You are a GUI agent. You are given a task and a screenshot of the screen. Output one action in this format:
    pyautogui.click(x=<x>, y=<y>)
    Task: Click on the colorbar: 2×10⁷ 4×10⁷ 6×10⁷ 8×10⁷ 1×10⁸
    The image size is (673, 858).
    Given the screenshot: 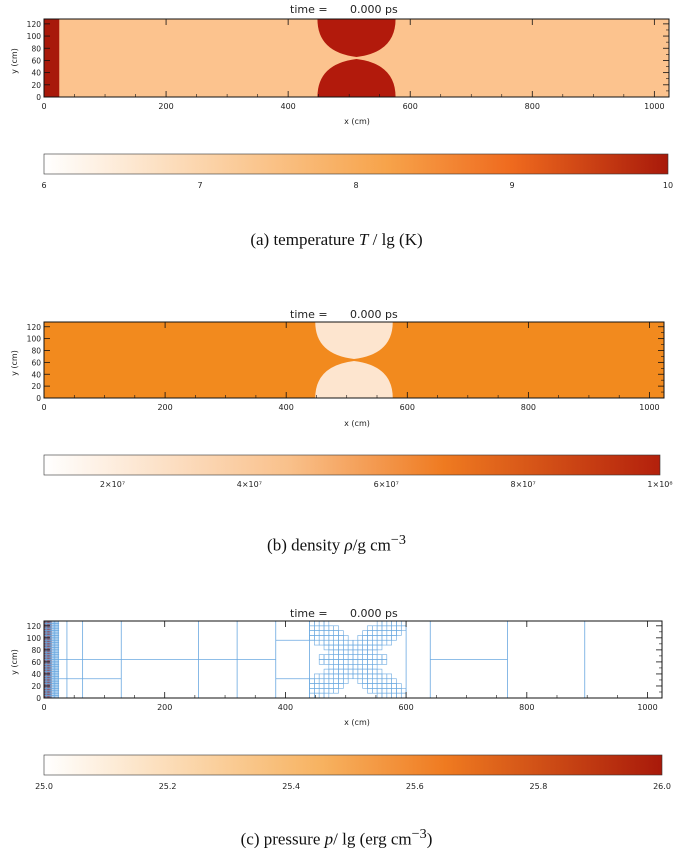 What is the action you would take?
    pyautogui.click(x=358, y=471)
    